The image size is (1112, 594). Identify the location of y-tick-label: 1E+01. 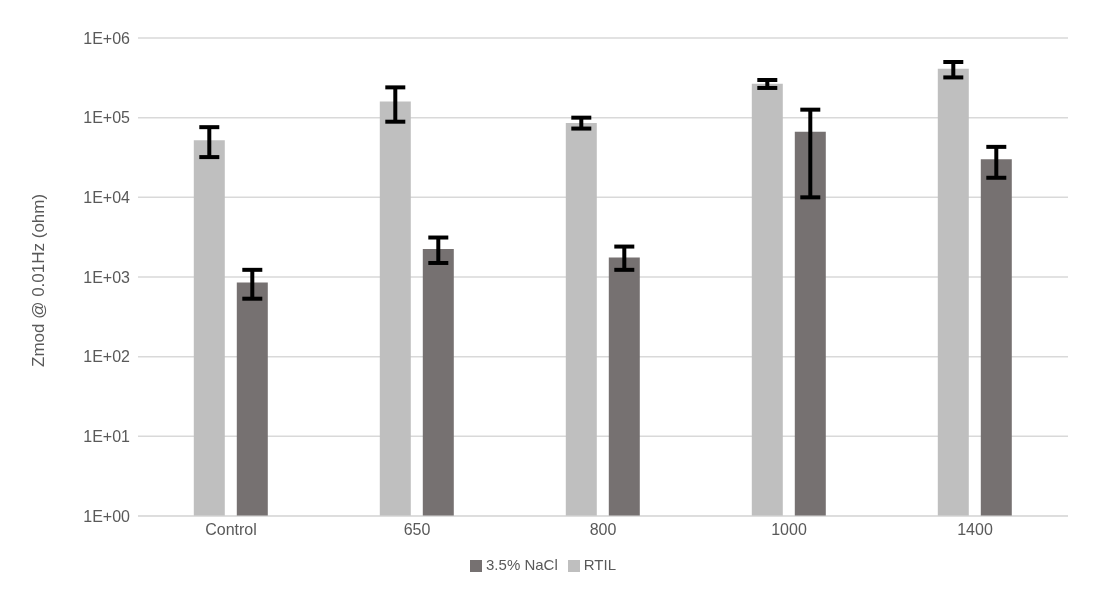
(107, 437).